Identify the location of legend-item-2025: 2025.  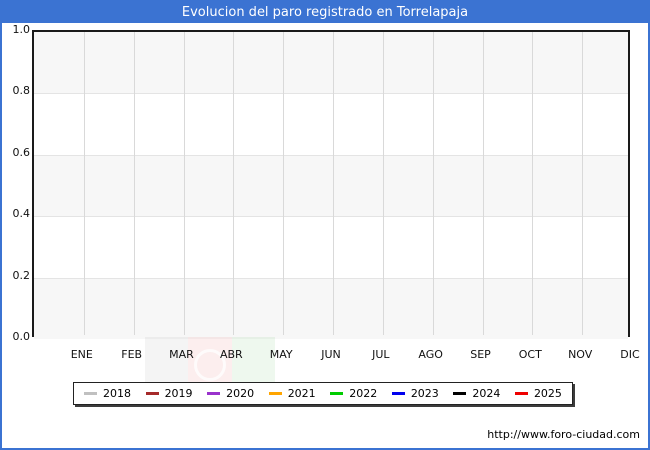
(538, 393).